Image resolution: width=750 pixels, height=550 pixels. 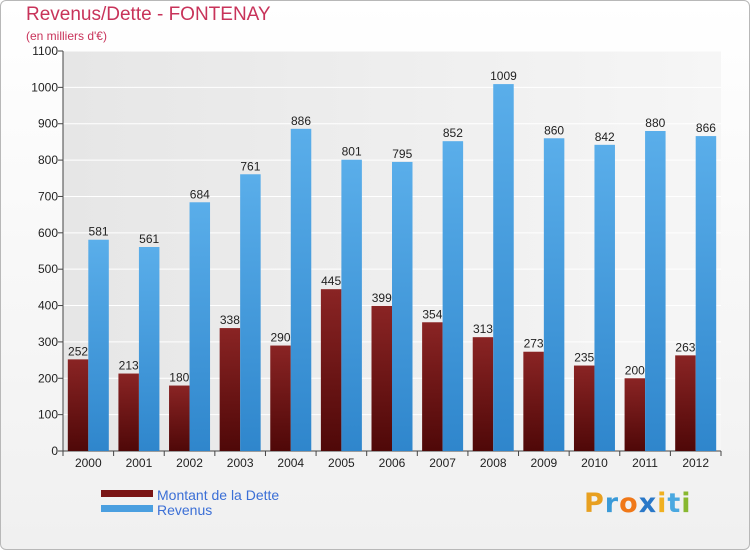 What do you see at coordinates (534, 344) in the screenshot?
I see `data-label-dette: 273` at bounding box center [534, 344].